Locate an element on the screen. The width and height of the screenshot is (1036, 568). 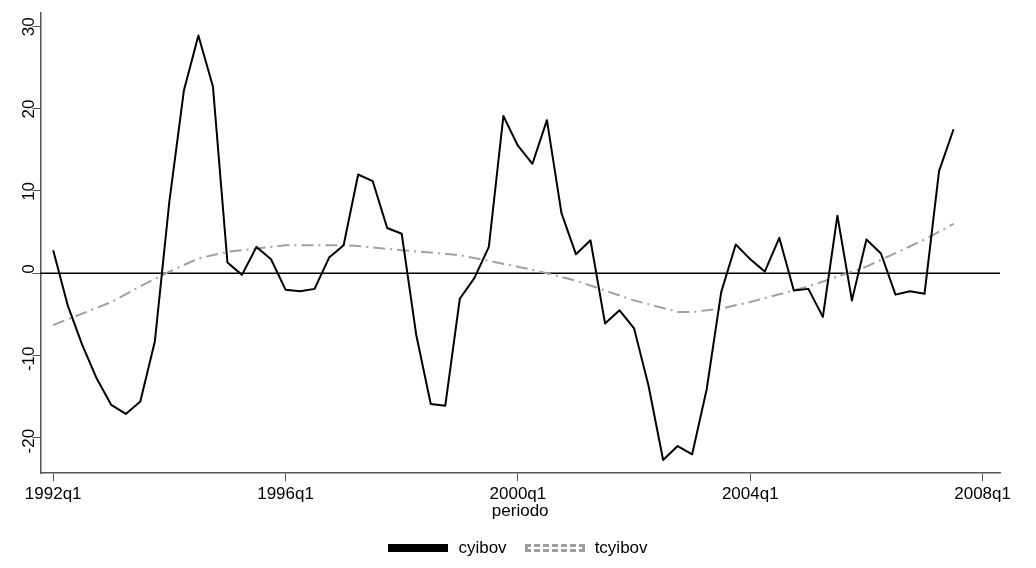
y-tick-label: 20 is located at coordinates (29, 109).